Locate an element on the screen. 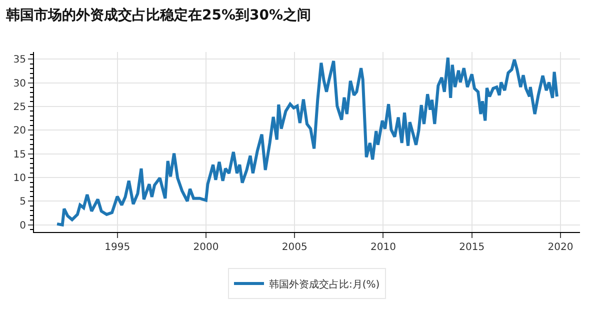  chart-title: 韩国市场的外资成交占比稳定在25%到30%之间 is located at coordinates (158, 15).